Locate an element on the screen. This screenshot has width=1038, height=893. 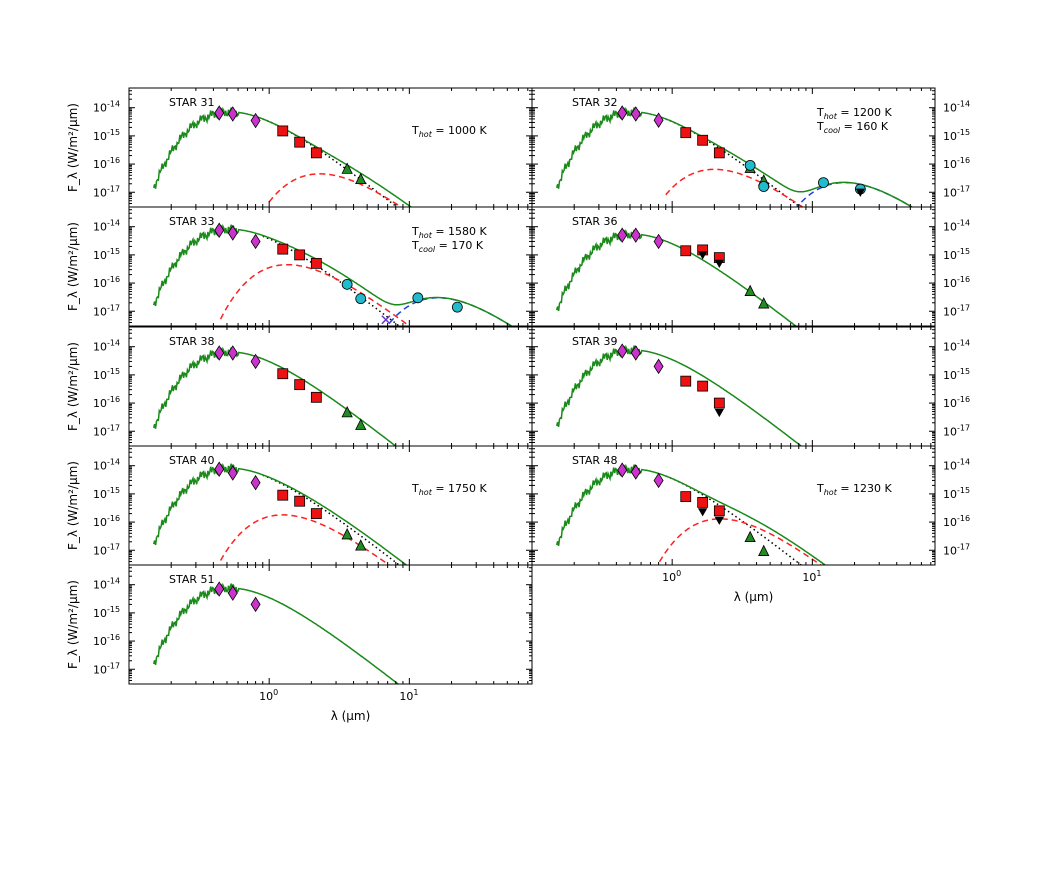
panel-name: STAR 51 is located at coordinates (192, 579).